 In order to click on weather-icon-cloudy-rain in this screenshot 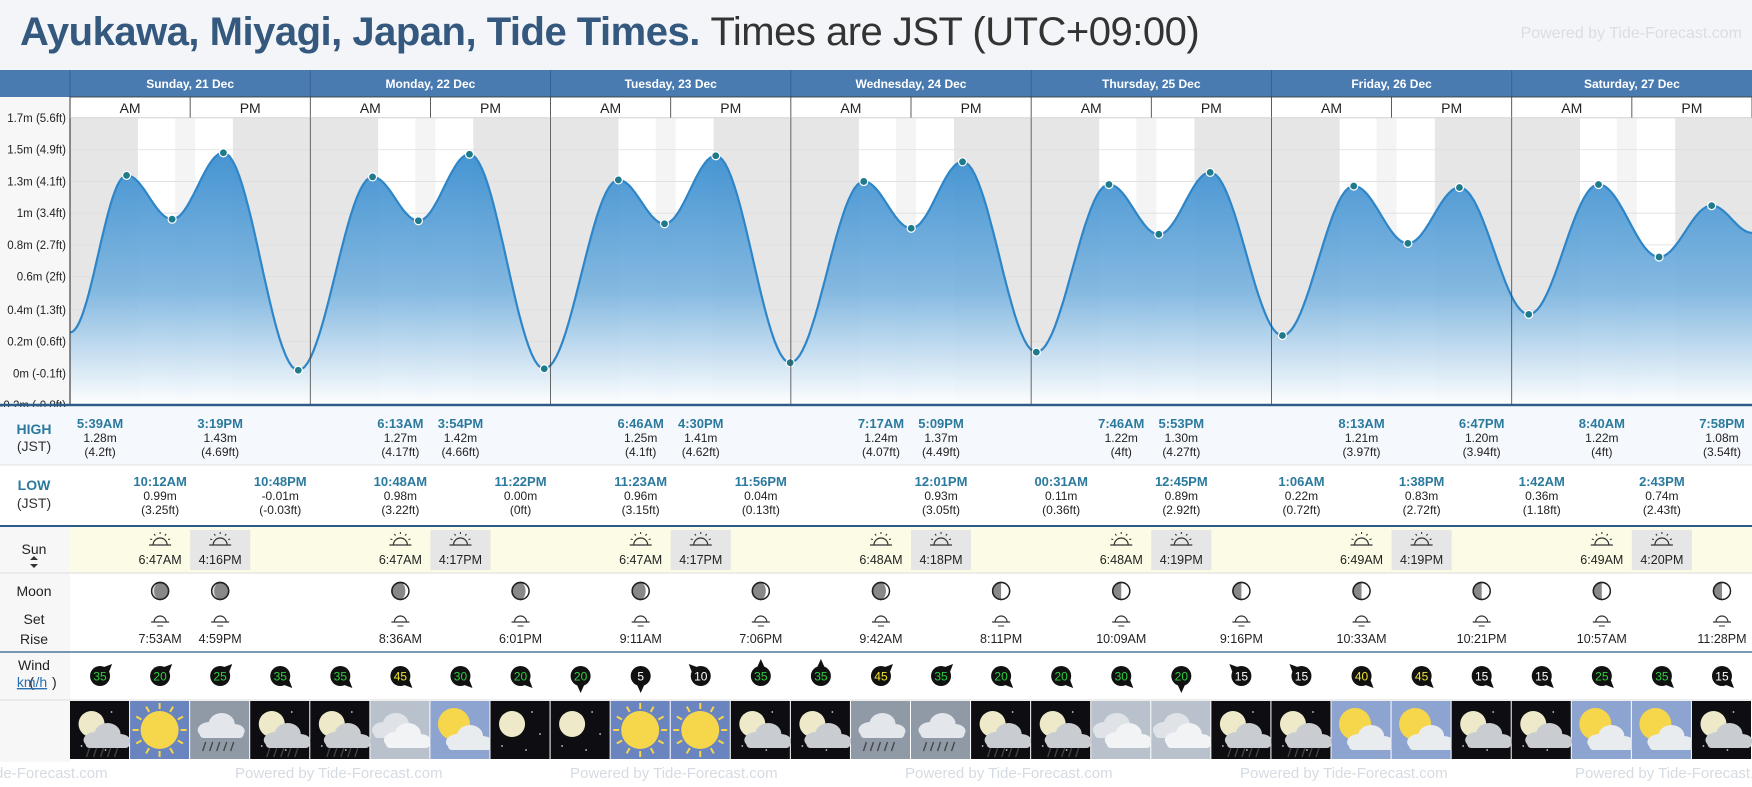, I will do `click(941, 730)`.